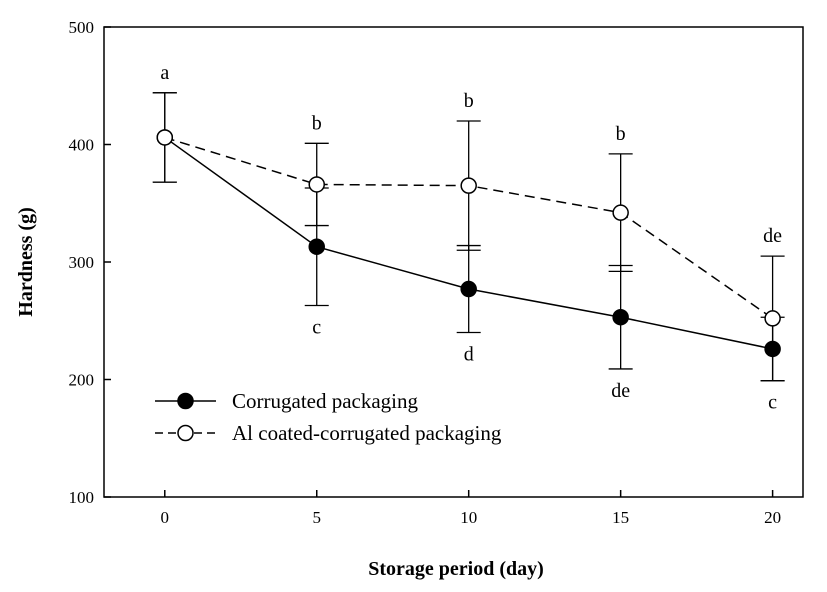 This screenshot has height=592, width=827. I want to click on y-tick-label: 200, so click(82, 380).